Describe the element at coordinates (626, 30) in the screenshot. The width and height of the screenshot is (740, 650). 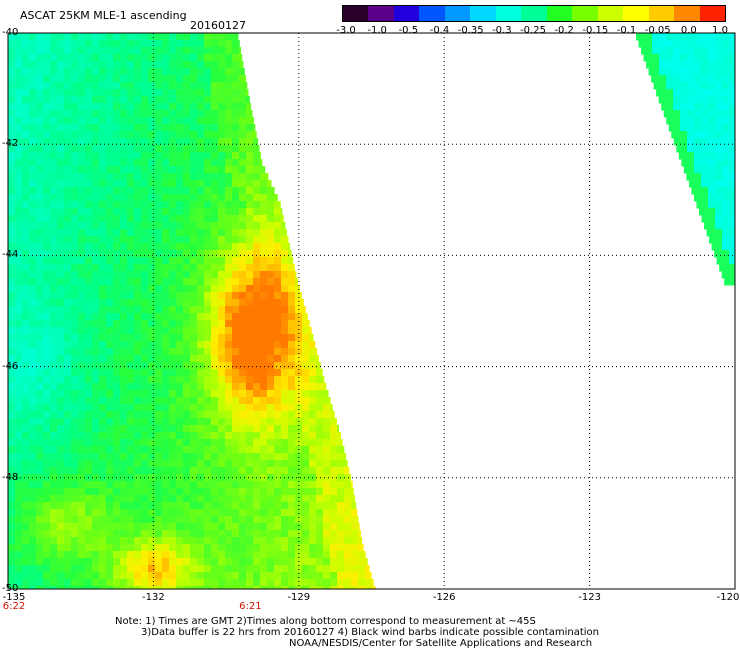
I see `colorbar-label: -0.1` at that location.